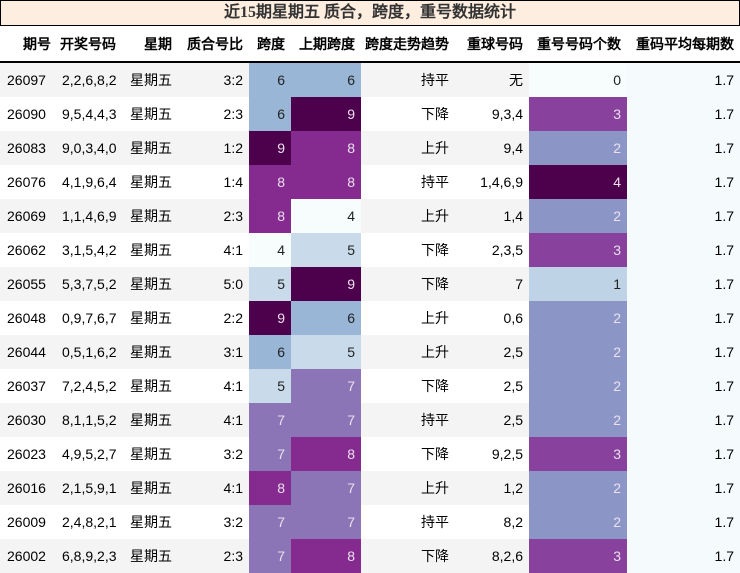  I want to click on cell-repeat-nums: 0,6, so click(492, 318).